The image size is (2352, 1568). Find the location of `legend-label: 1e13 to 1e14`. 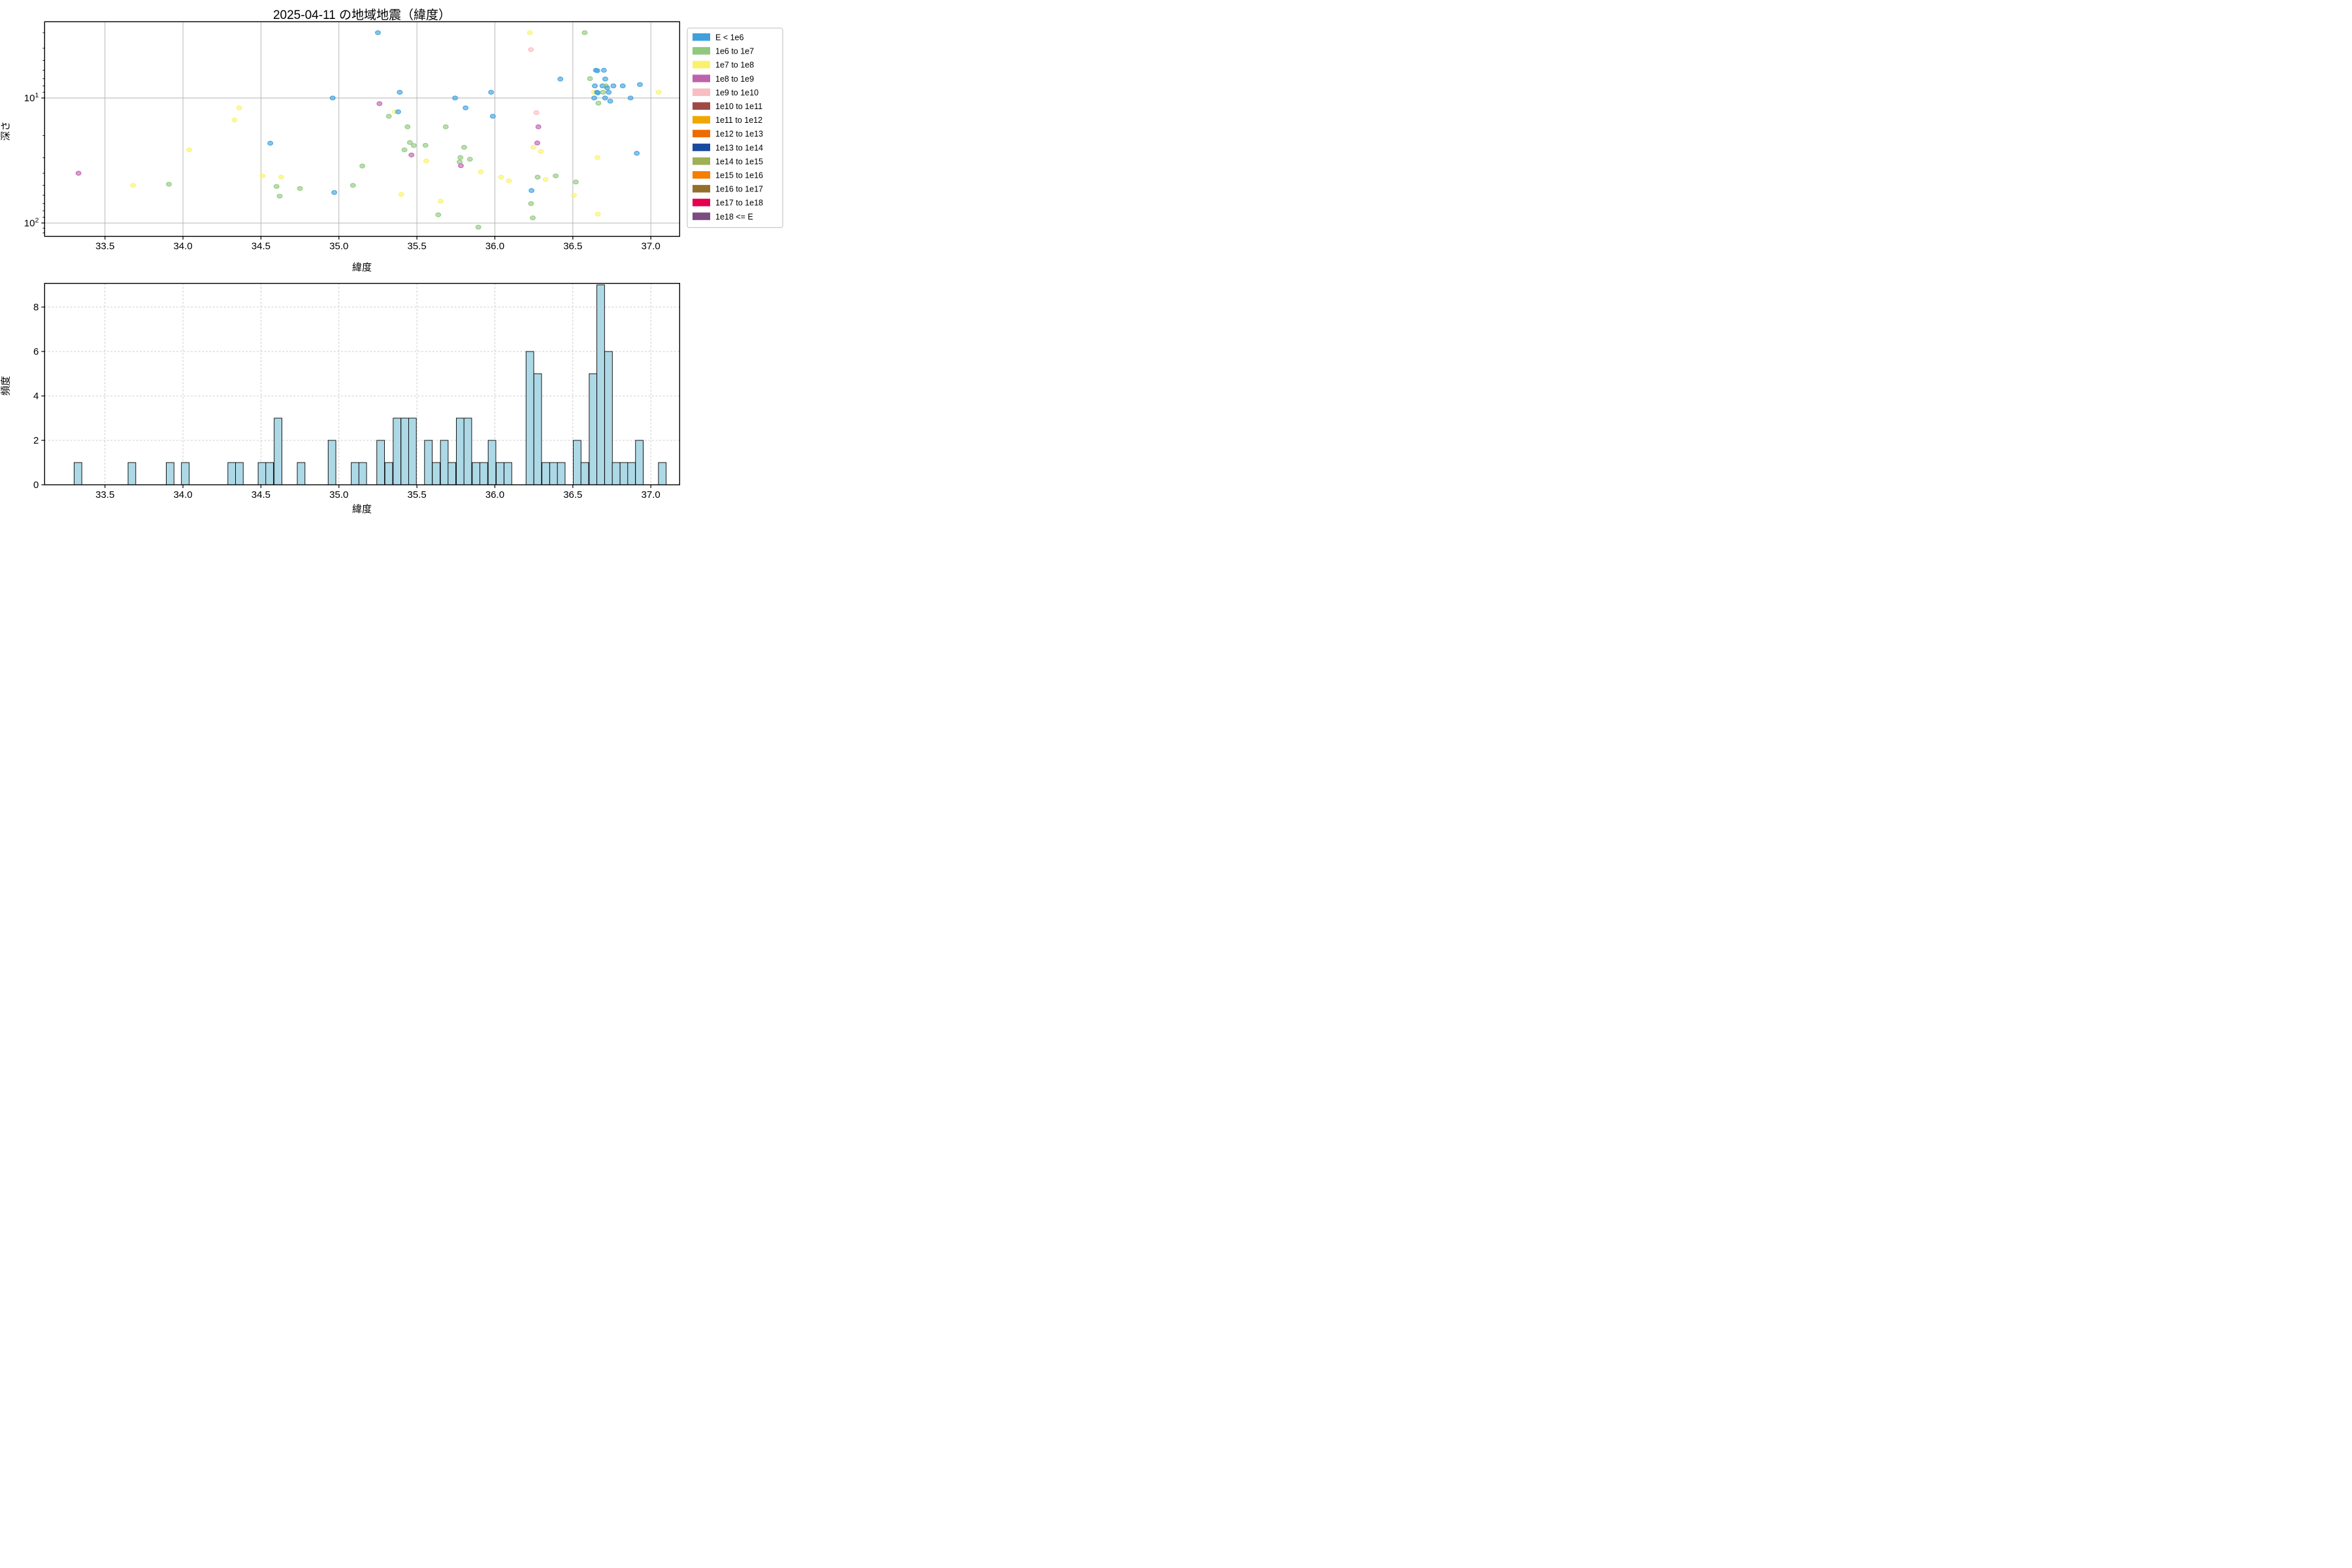

legend-label: 1e13 to 1e14 is located at coordinates (739, 147).